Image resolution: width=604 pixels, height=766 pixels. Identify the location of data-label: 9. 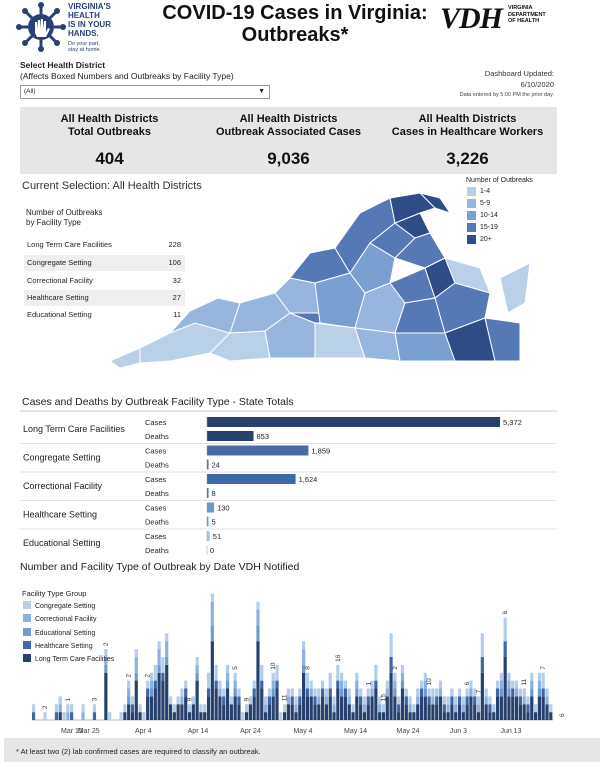
(190, 699).